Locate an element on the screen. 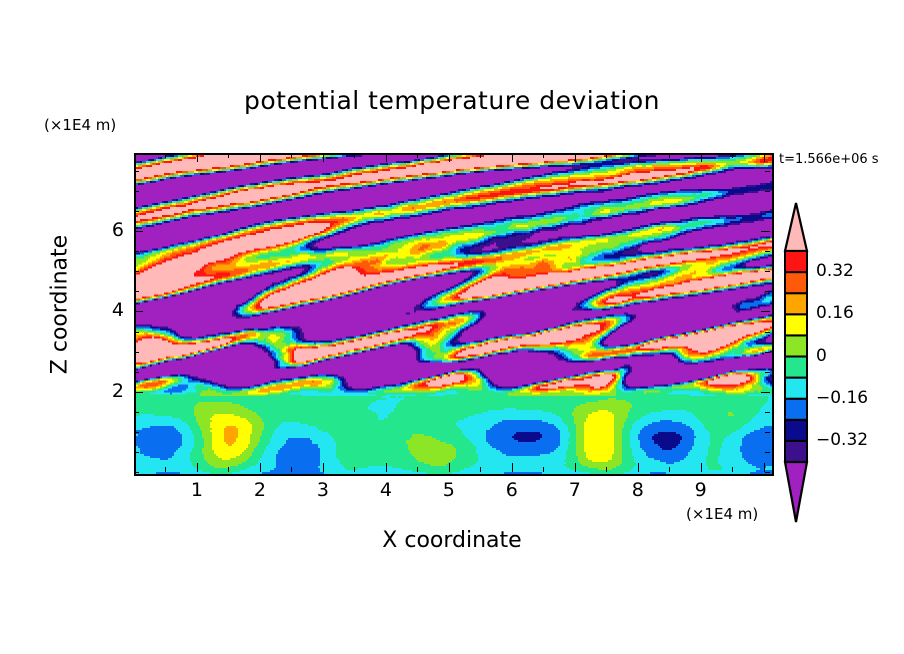  x-axis-unit-label: (×1E4 m) is located at coordinates (722, 514).